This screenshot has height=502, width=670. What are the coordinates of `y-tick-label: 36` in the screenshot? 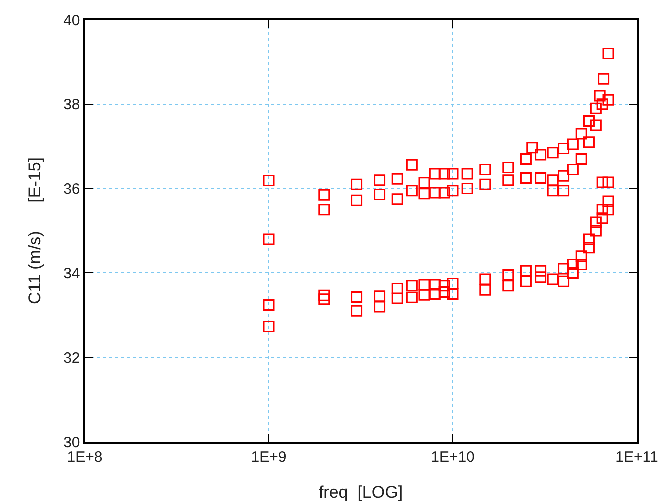 It's located at (72, 189).